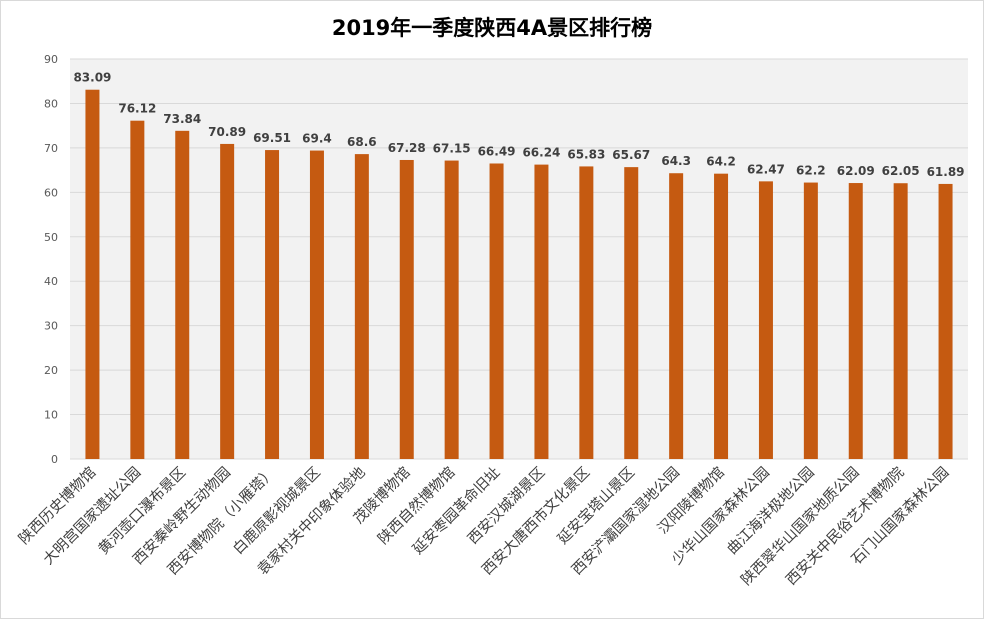  I want to click on data-label: 76.12, so click(137, 109).